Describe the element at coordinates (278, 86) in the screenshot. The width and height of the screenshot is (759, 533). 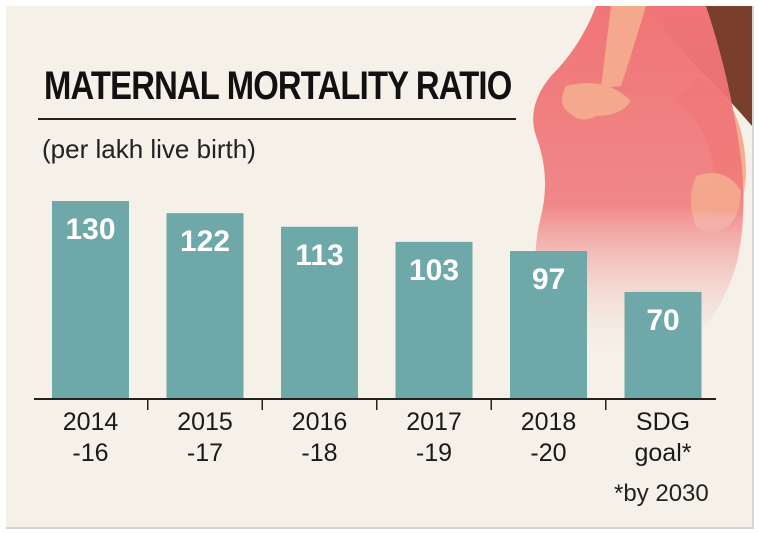
I see `chart-title: MATERNAL MORTALITY RATIO` at that location.